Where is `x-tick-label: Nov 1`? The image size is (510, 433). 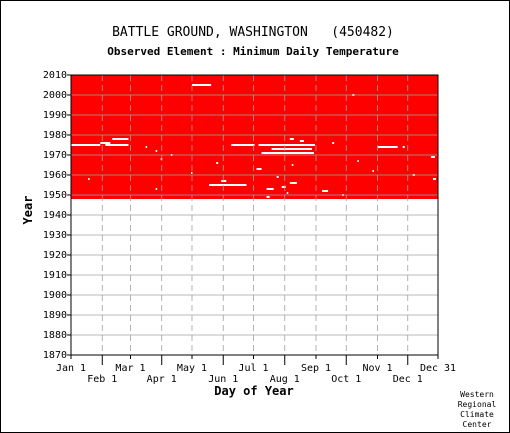
x-tick-label: Nov 1 is located at coordinates (377, 368).